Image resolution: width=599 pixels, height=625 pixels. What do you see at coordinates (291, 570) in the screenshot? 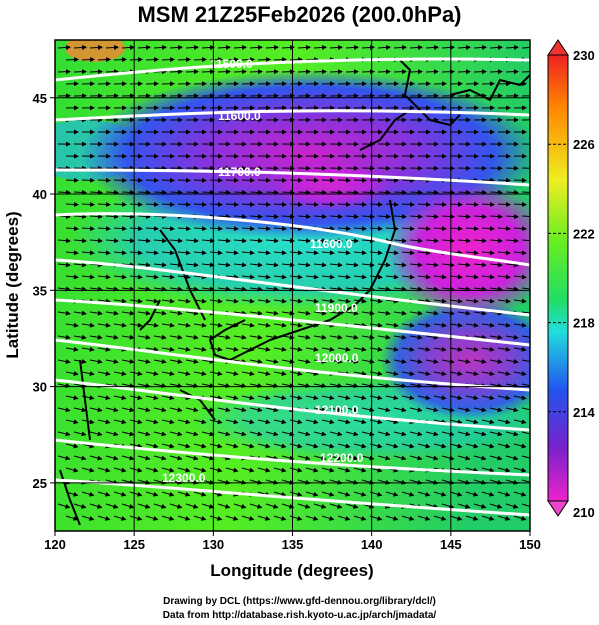
I see `x-axis-label: Longitude (degrees)` at bounding box center [291, 570].